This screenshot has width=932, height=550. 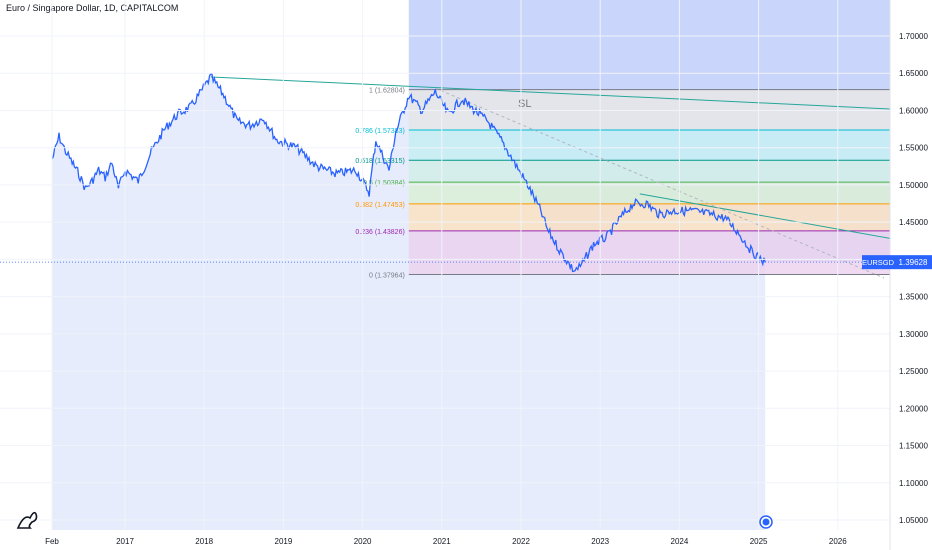 I want to click on y-tick-label: 1.30000, so click(x=913, y=334).